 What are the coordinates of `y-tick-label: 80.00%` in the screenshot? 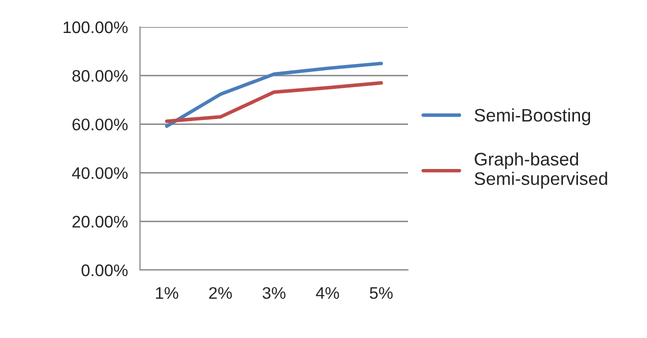 It's located at (100, 76).